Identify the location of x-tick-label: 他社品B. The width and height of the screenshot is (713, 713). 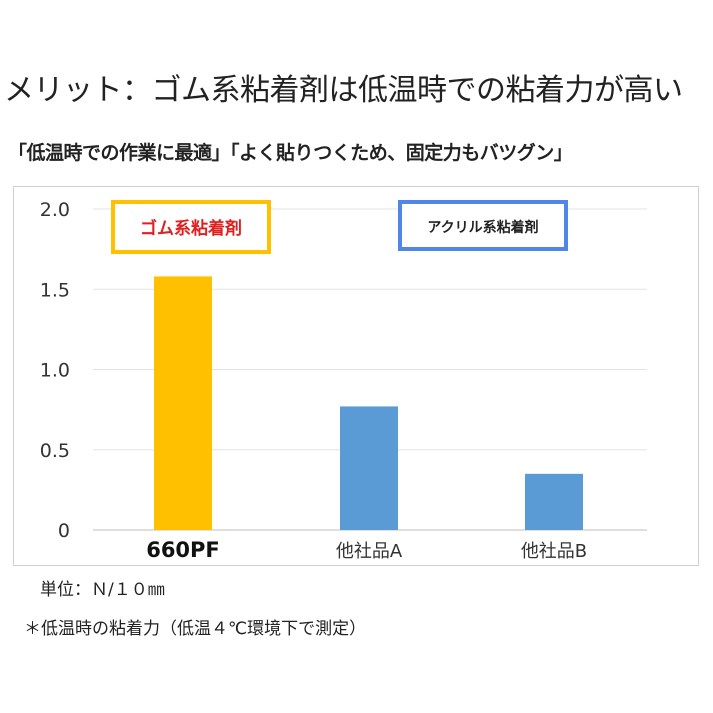
(554, 551).